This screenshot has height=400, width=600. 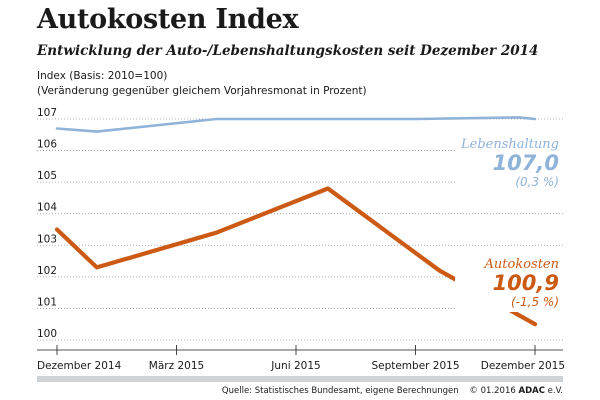 What do you see at coordinates (521, 264) in the screenshot?
I see `series-label-name: Autokosten` at bounding box center [521, 264].